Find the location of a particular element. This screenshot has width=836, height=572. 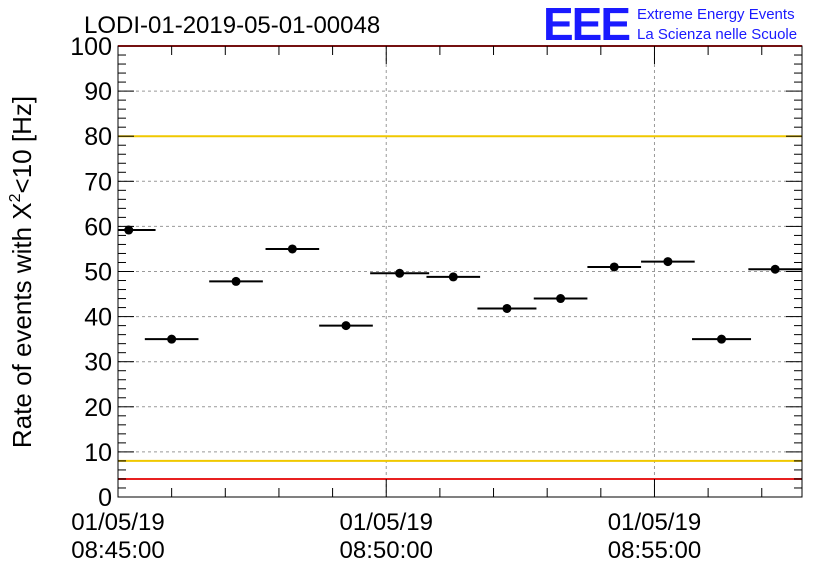

y-tick-label: 50 is located at coordinates (98, 273).